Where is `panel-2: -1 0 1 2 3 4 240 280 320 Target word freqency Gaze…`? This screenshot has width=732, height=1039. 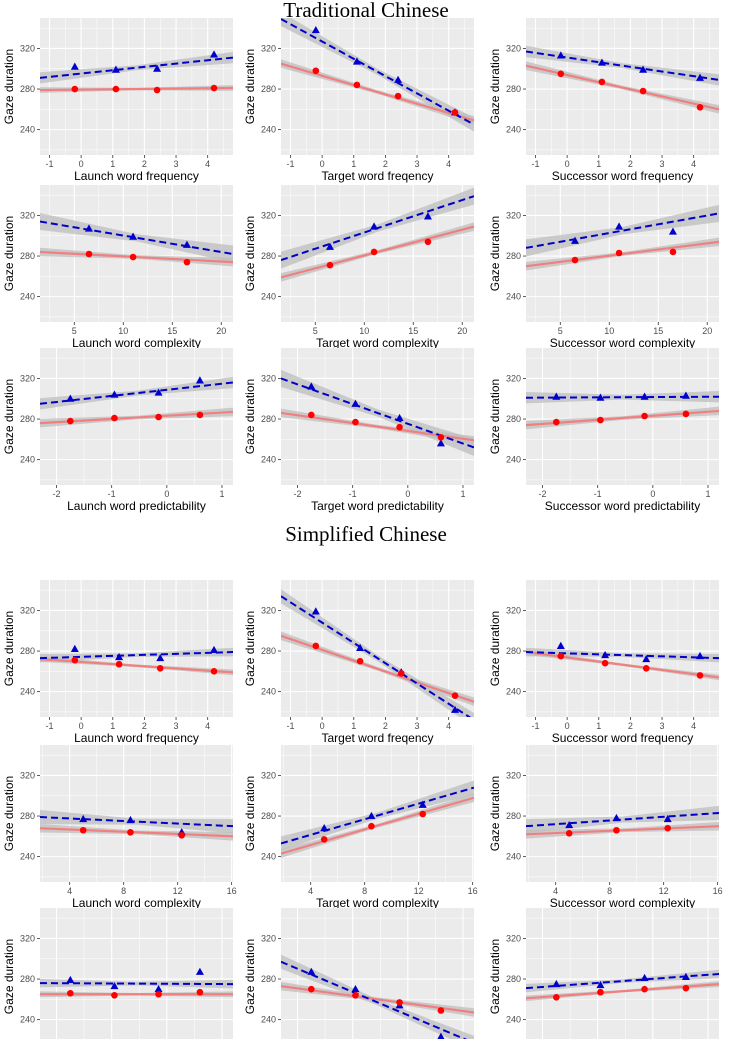 panel-2: -1 0 1 2 3 4 240 280 320 Target word freqency Gaze… is located at coordinates (358, 100).